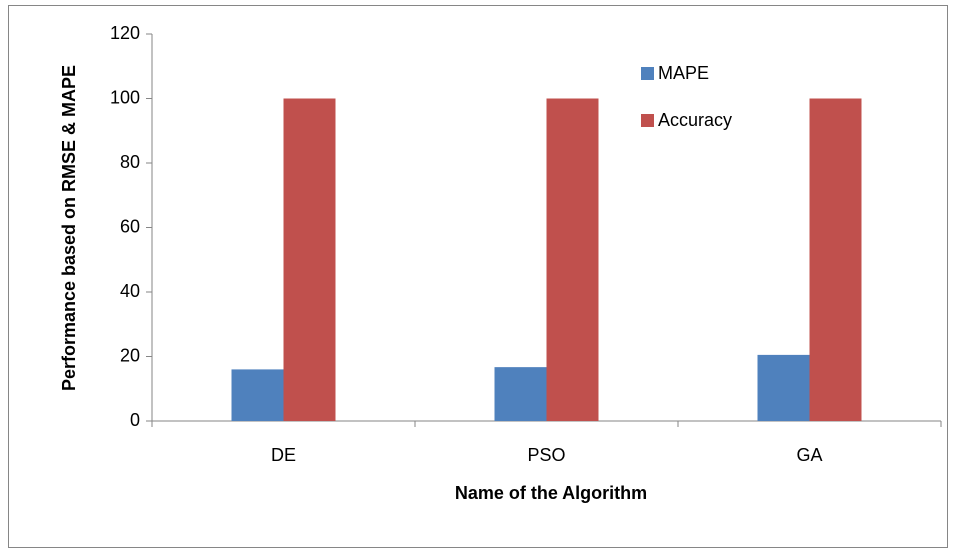  Describe the element at coordinates (283, 455) in the screenshot. I see `x-tick-label: DE` at that location.